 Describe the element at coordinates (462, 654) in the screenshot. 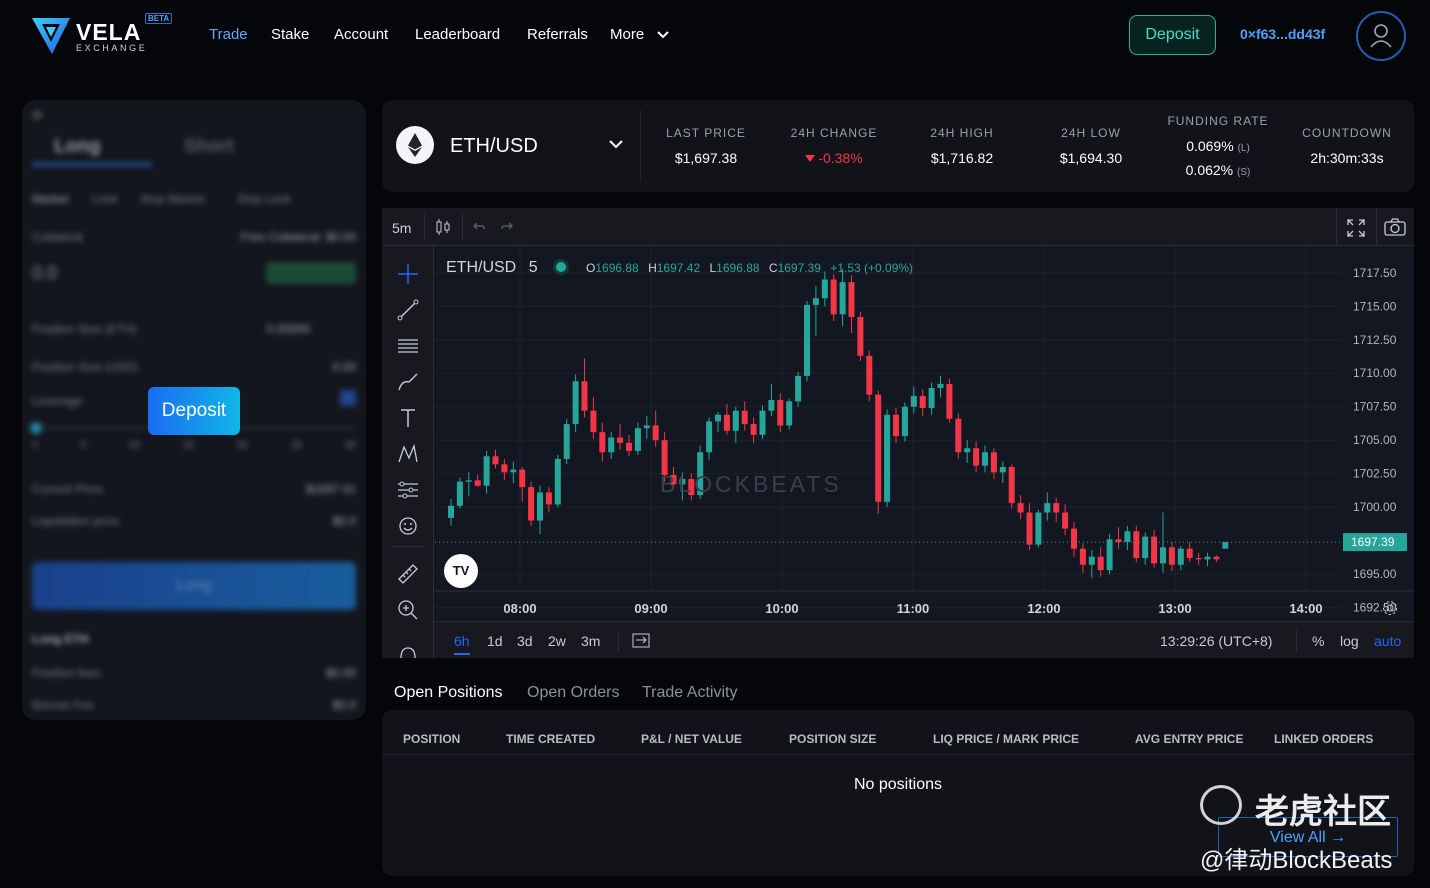

I see `range-active-underline` at that location.